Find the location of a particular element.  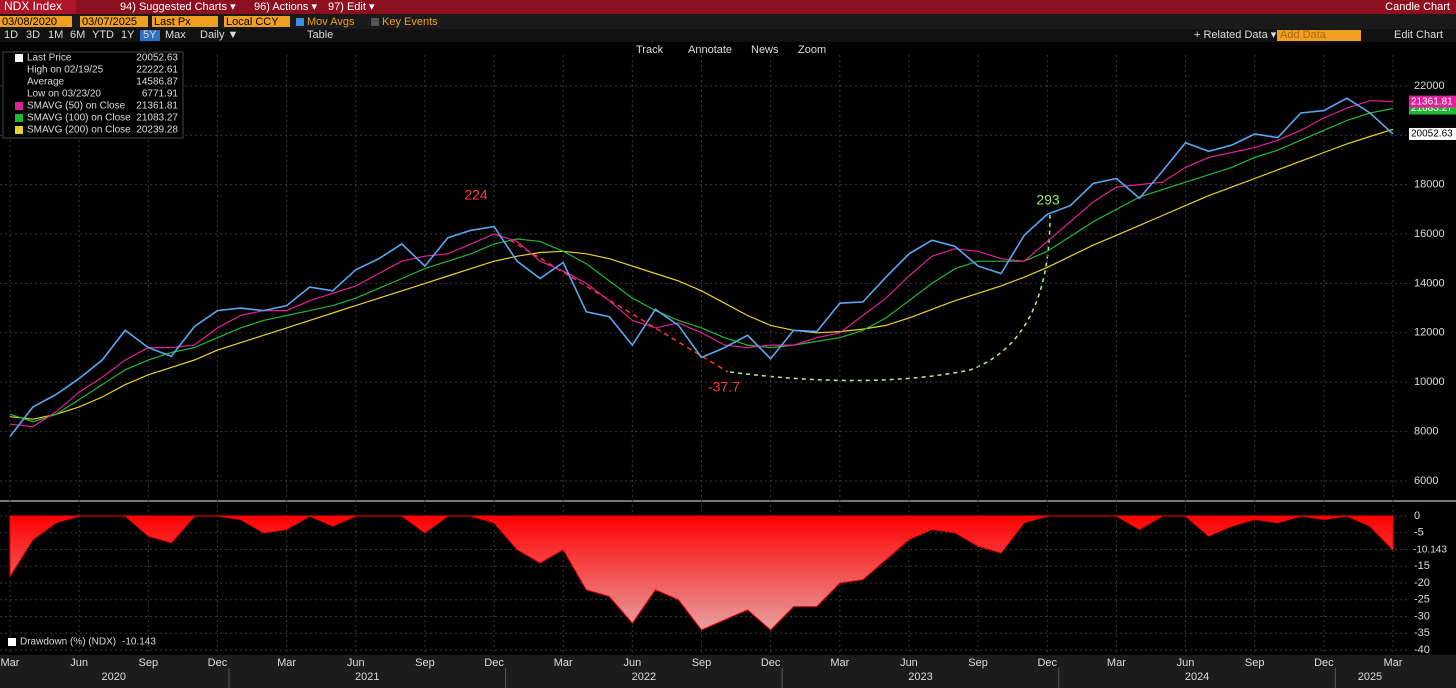

legend-value: -10.143 is located at coordinates (139, 642).